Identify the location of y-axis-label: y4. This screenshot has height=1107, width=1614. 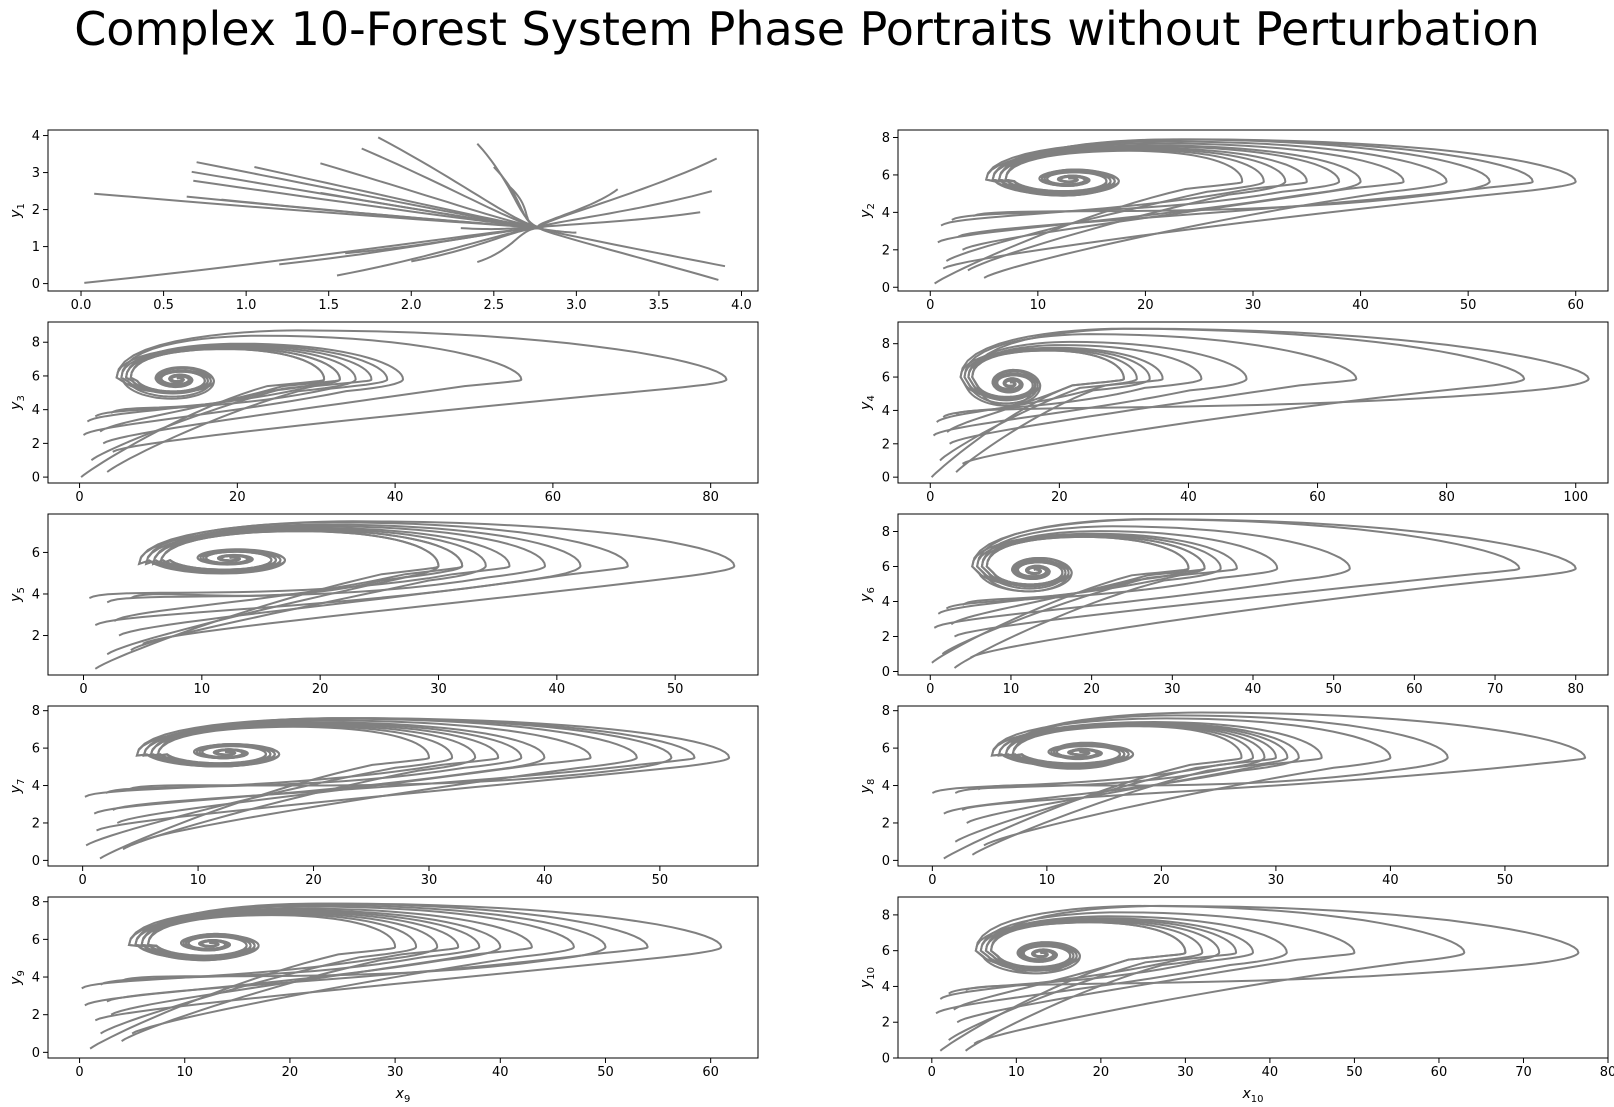
(867, 403).